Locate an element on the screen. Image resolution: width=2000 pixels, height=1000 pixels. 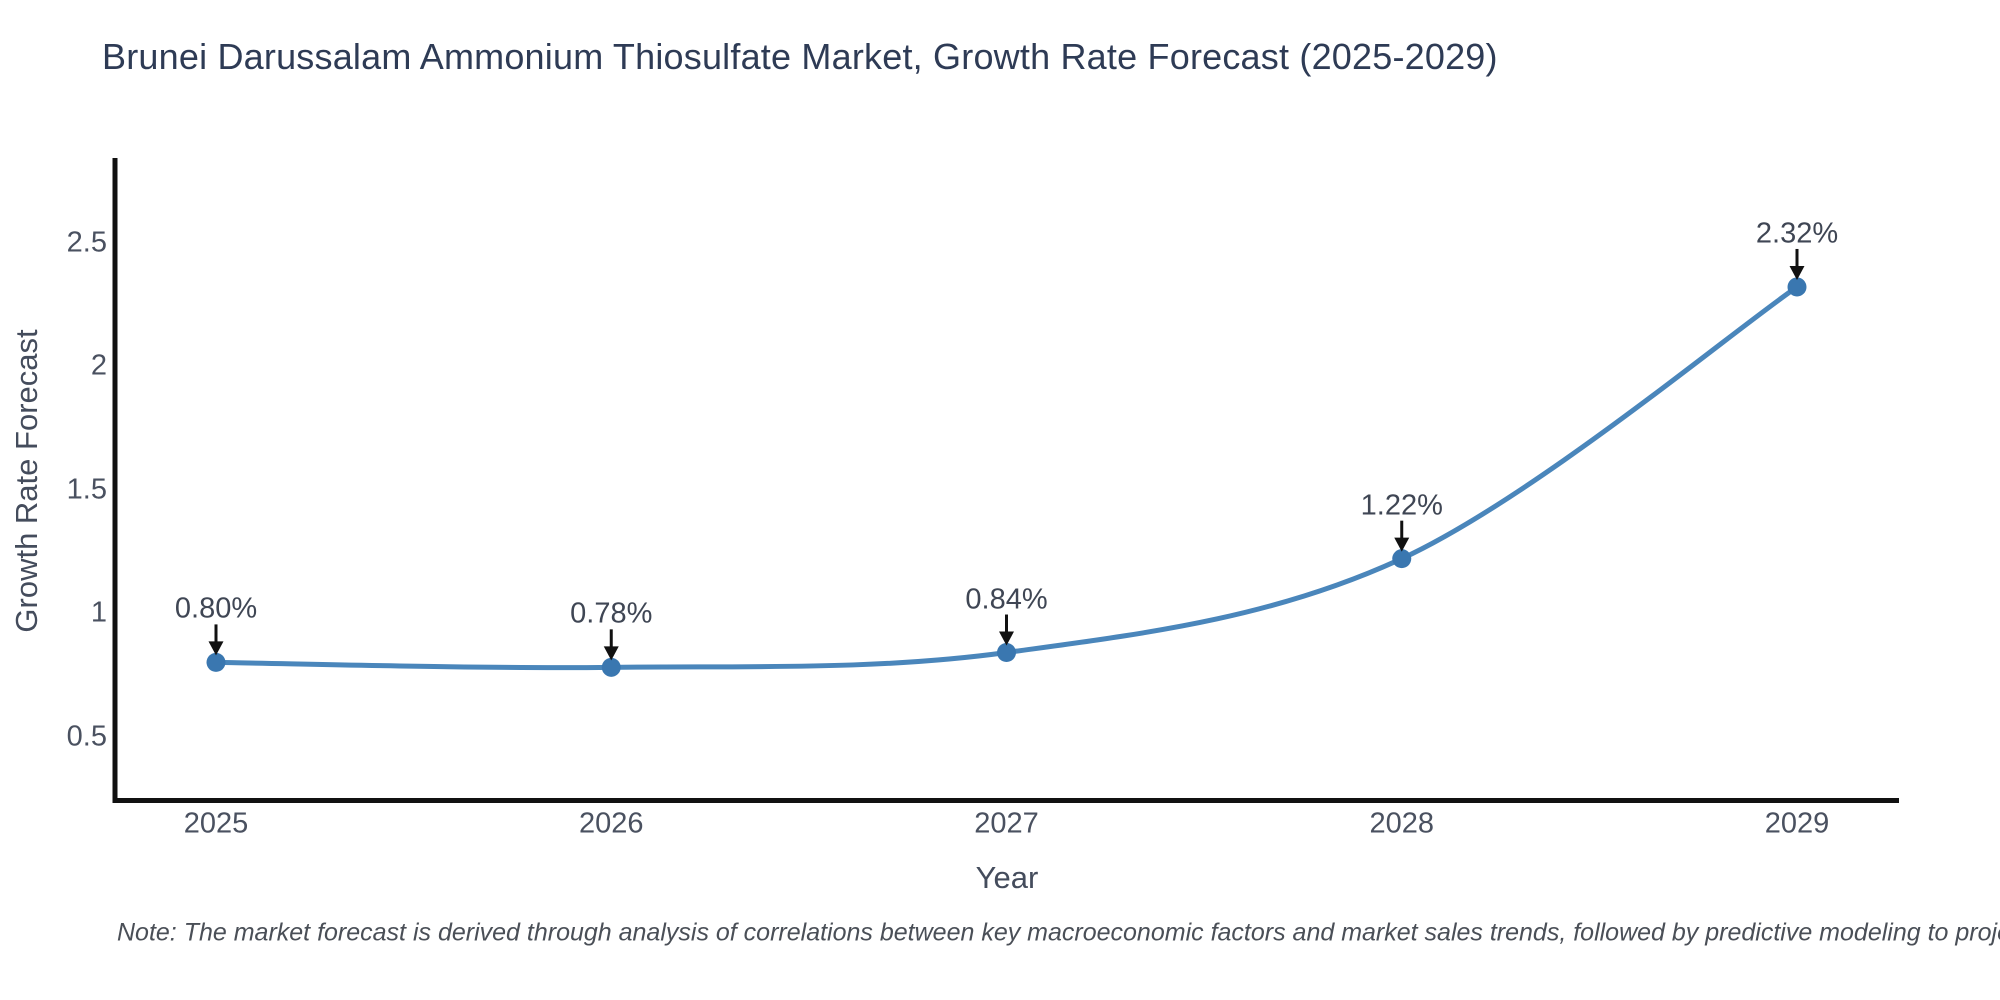
point-value-label: 0.84% is located at coordinates (1006, 599).